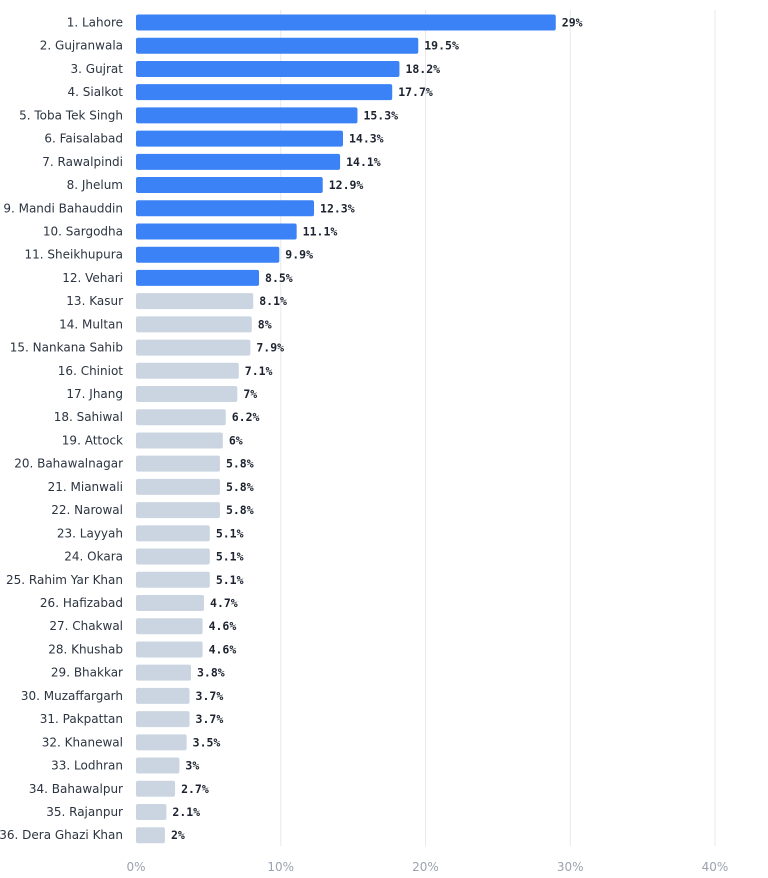 This screenshot has width=768, height=878. What do you see at coordinates (92, 278) in the screenshot?
I see `category-label: 12. Vehari` at bounding box center [92, 278].